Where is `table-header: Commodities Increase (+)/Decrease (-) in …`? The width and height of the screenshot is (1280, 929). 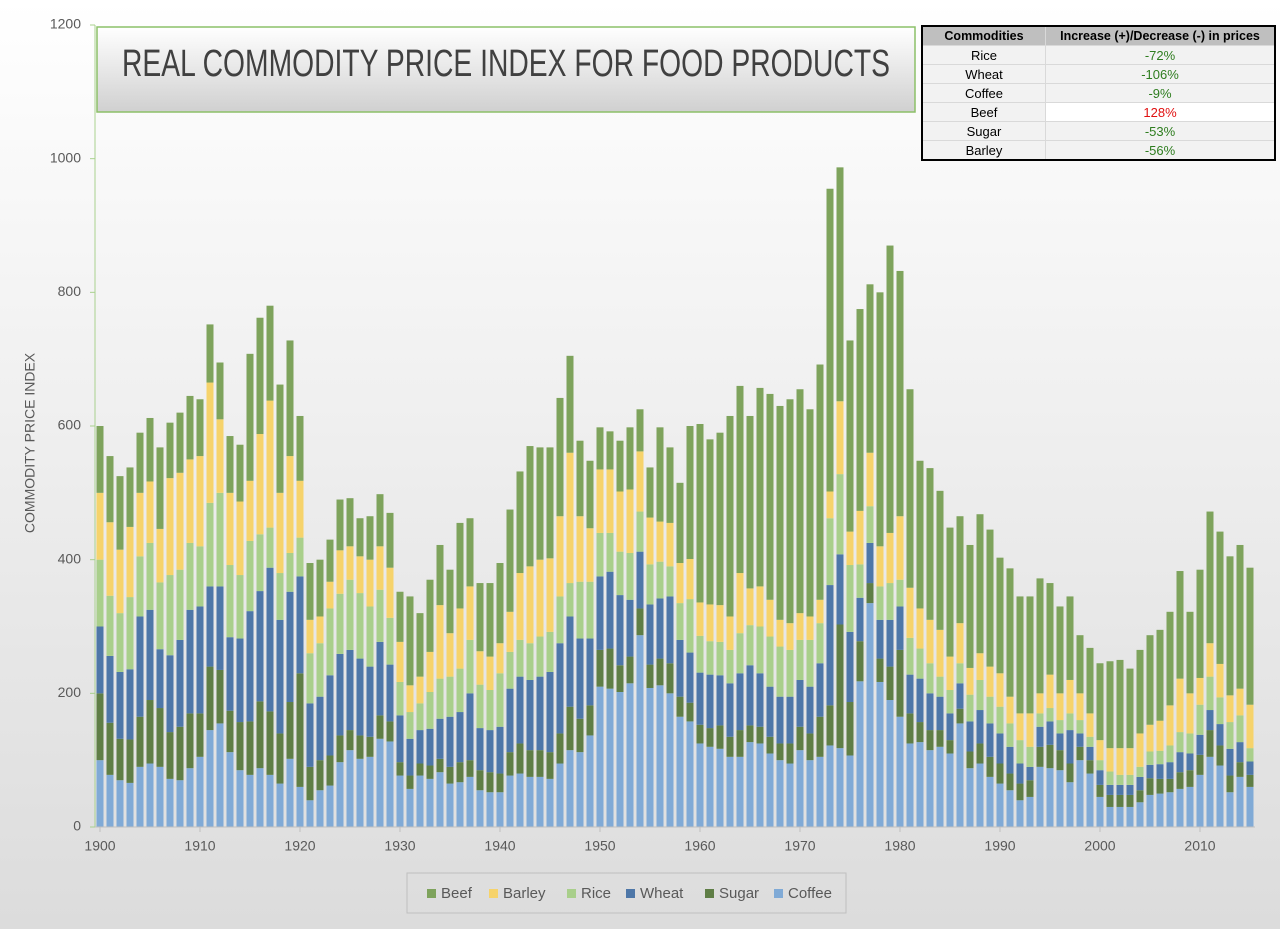 table-header: Commodities Increase (+)/Decrease (-) in … is located at coordinates (1099, 36).